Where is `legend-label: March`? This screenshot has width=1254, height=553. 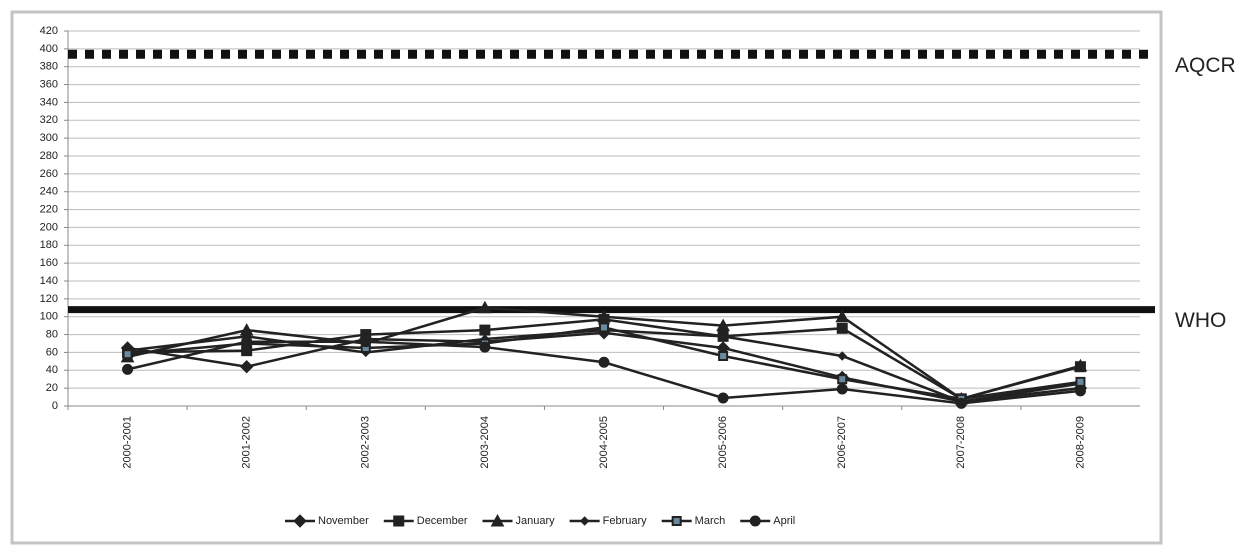 legend-label: March is located at coordinates (710, 521).